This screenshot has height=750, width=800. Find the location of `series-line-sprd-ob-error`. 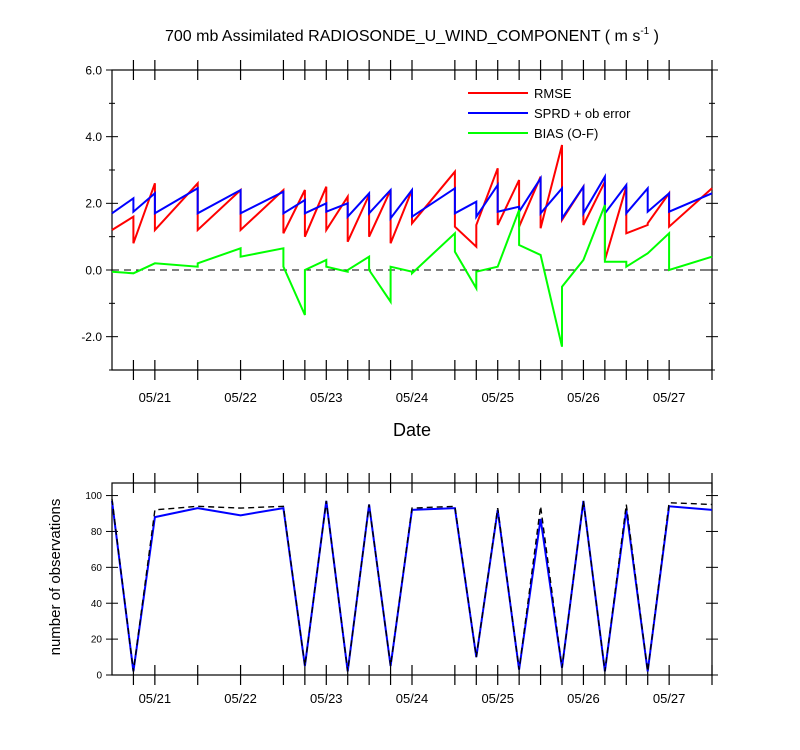

series-line-sprd-ob-error is located at coordinates (412, 197).